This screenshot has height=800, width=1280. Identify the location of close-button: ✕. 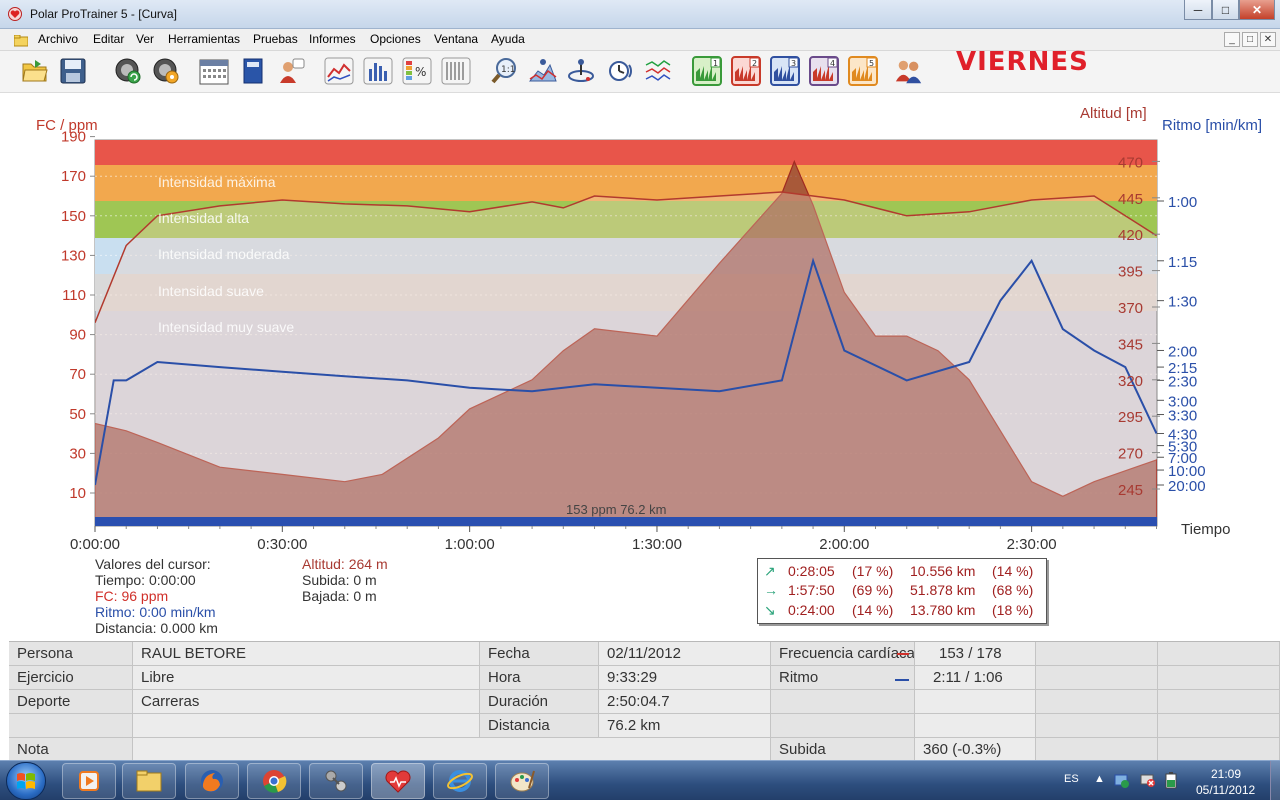
(1257, 10).